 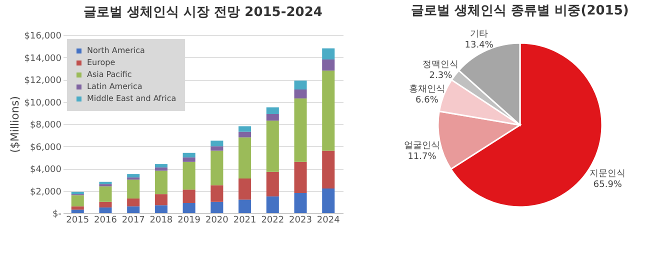 What do you see at coordinates (116, 50) in the screenshot?
I see `legend-label: North America` at bounding box center [116, 50].